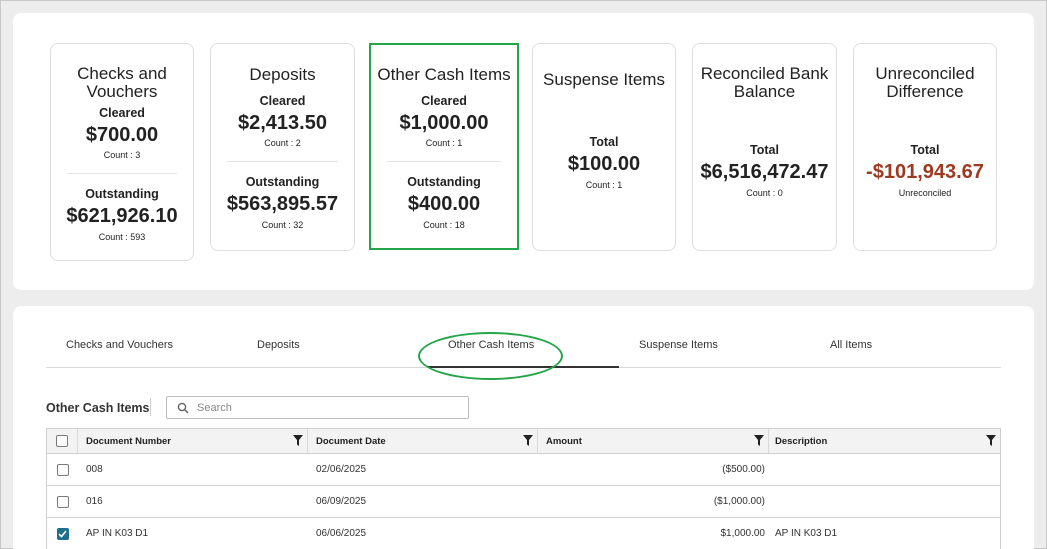 This screenshot has height=549, width=1047. I want to click on card-title: Other Cash Items, so click(444, 74).